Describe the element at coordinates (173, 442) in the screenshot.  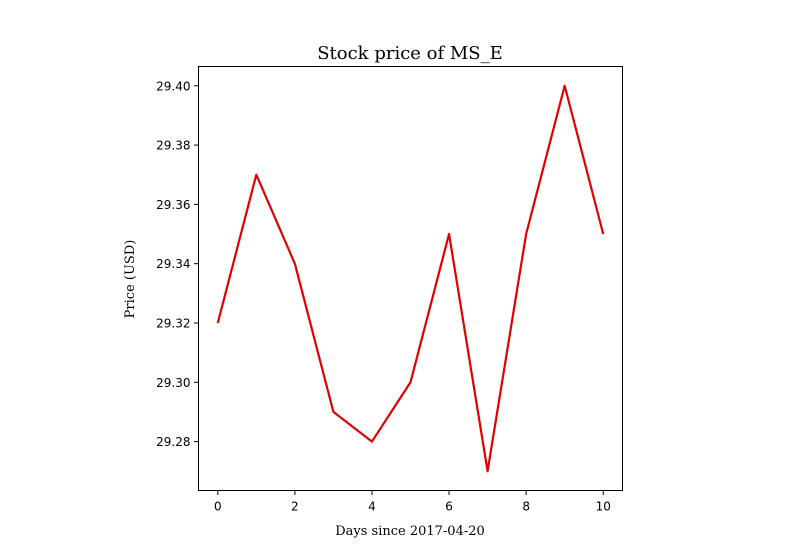
I see `y-tick-label: 29.28` at that location.